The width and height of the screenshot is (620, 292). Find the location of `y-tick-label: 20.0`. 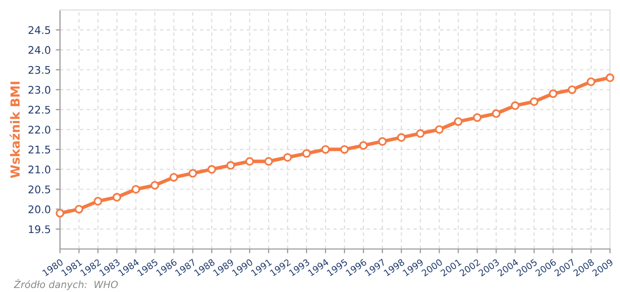

y-tick-label: 20.0 is located at coordinates (39, 209).